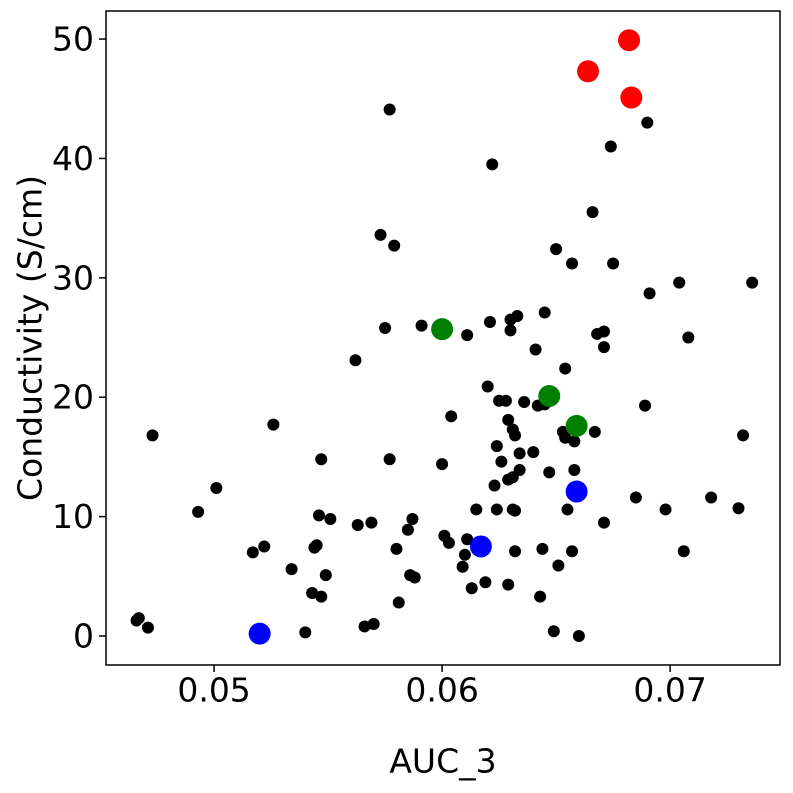 This screenshot has height=793, width=793. What do you see at coordinates (73, 39) in the screenshot?
I see `y-tick-label: 50` at bounding box center [73, 39].